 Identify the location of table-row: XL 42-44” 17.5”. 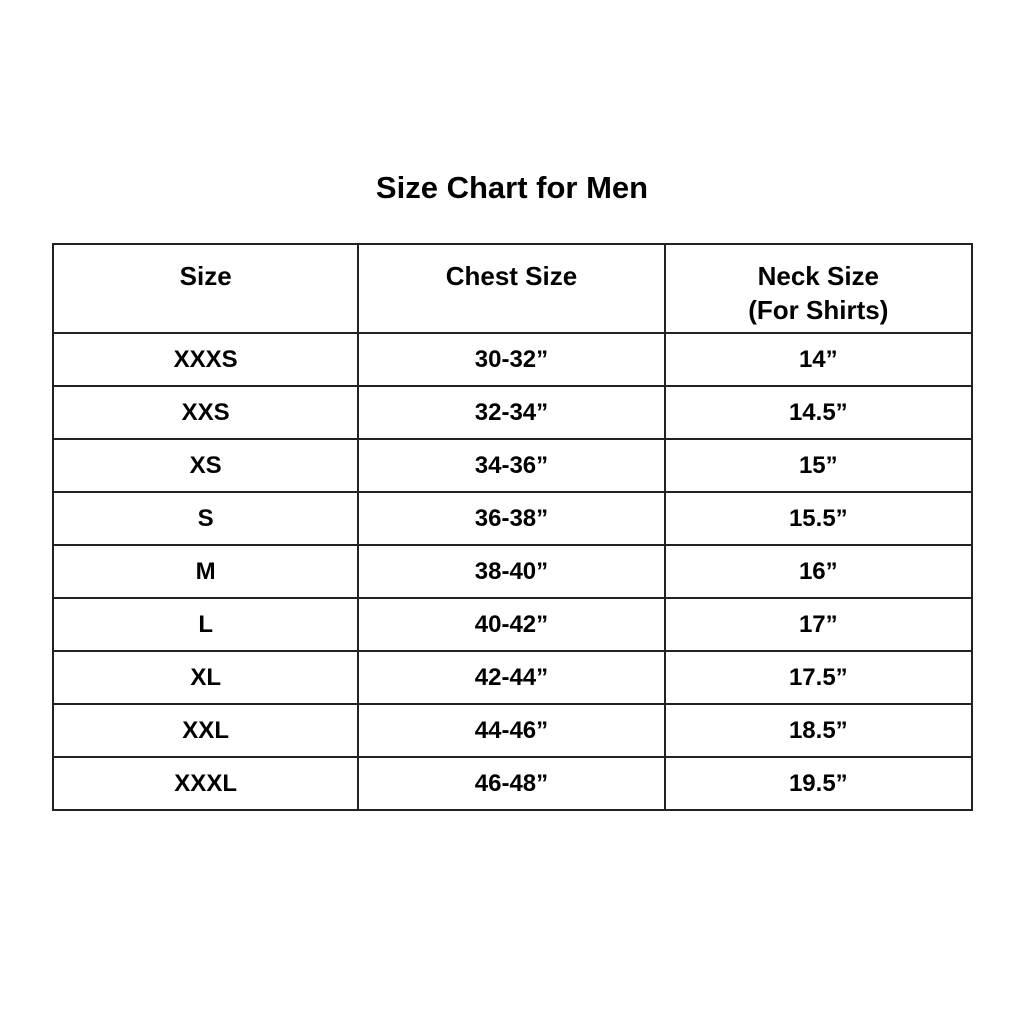
(512, 677).